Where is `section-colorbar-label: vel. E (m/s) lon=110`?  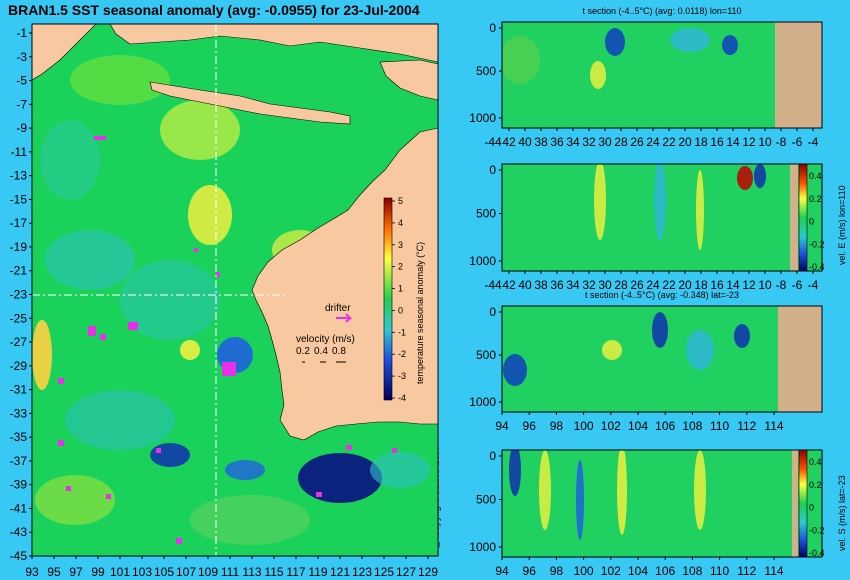 section-colorbar-label: vel. E (m/s) lon=110 is located at coordinates (842, 225).